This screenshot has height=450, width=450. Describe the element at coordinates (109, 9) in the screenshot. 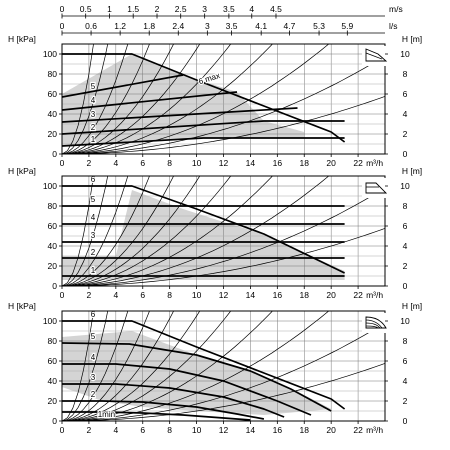

I see `top-axis-tick-label: 1` at that location.